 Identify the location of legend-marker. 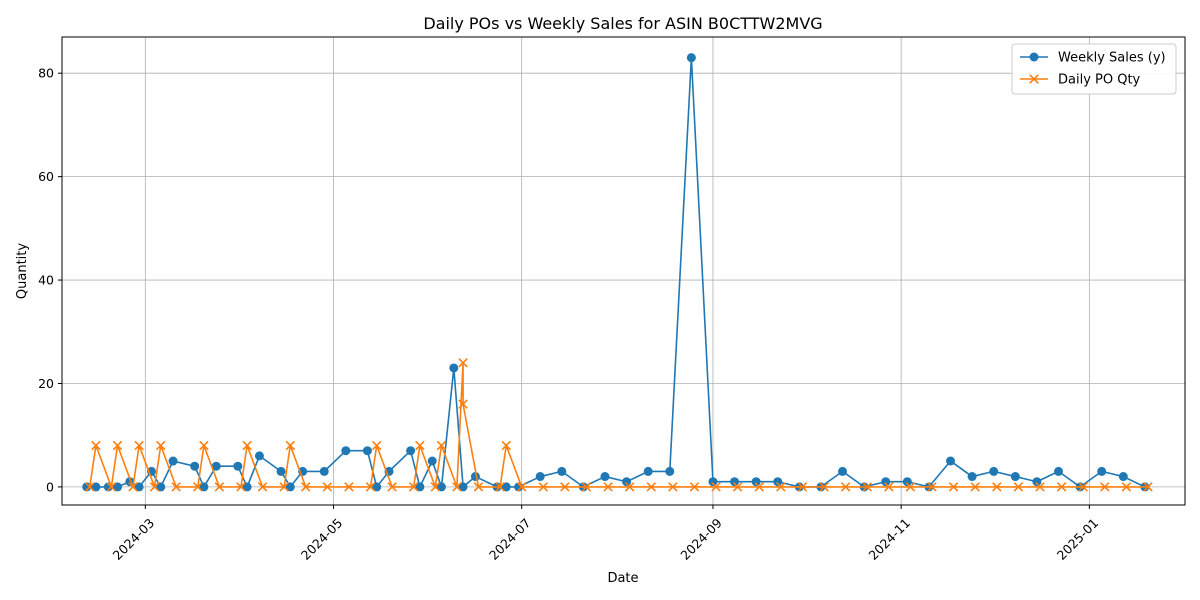
(1034, 79).